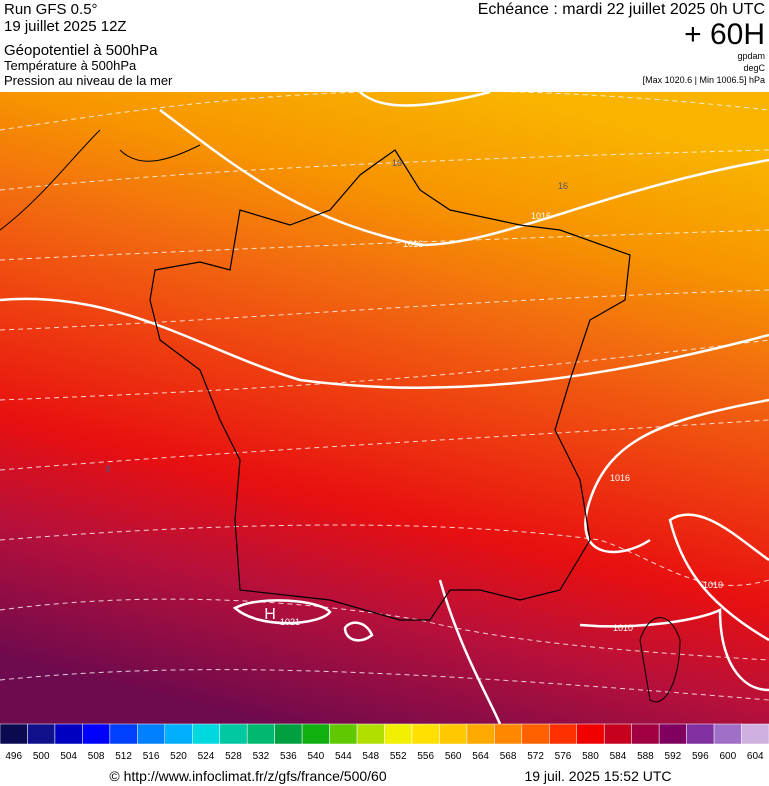 The image size is (769, 786). Describe the element at coordinates (645, 756) in the screenshot. I see `colorbar-label: 588` at that location.